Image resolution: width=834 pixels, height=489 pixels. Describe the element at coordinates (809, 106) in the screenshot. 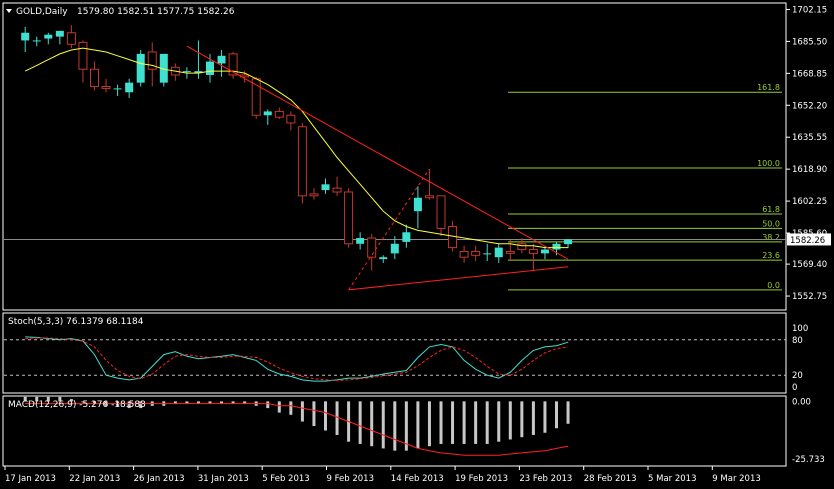

I see `price-tick-label: 1652.20` at that location.